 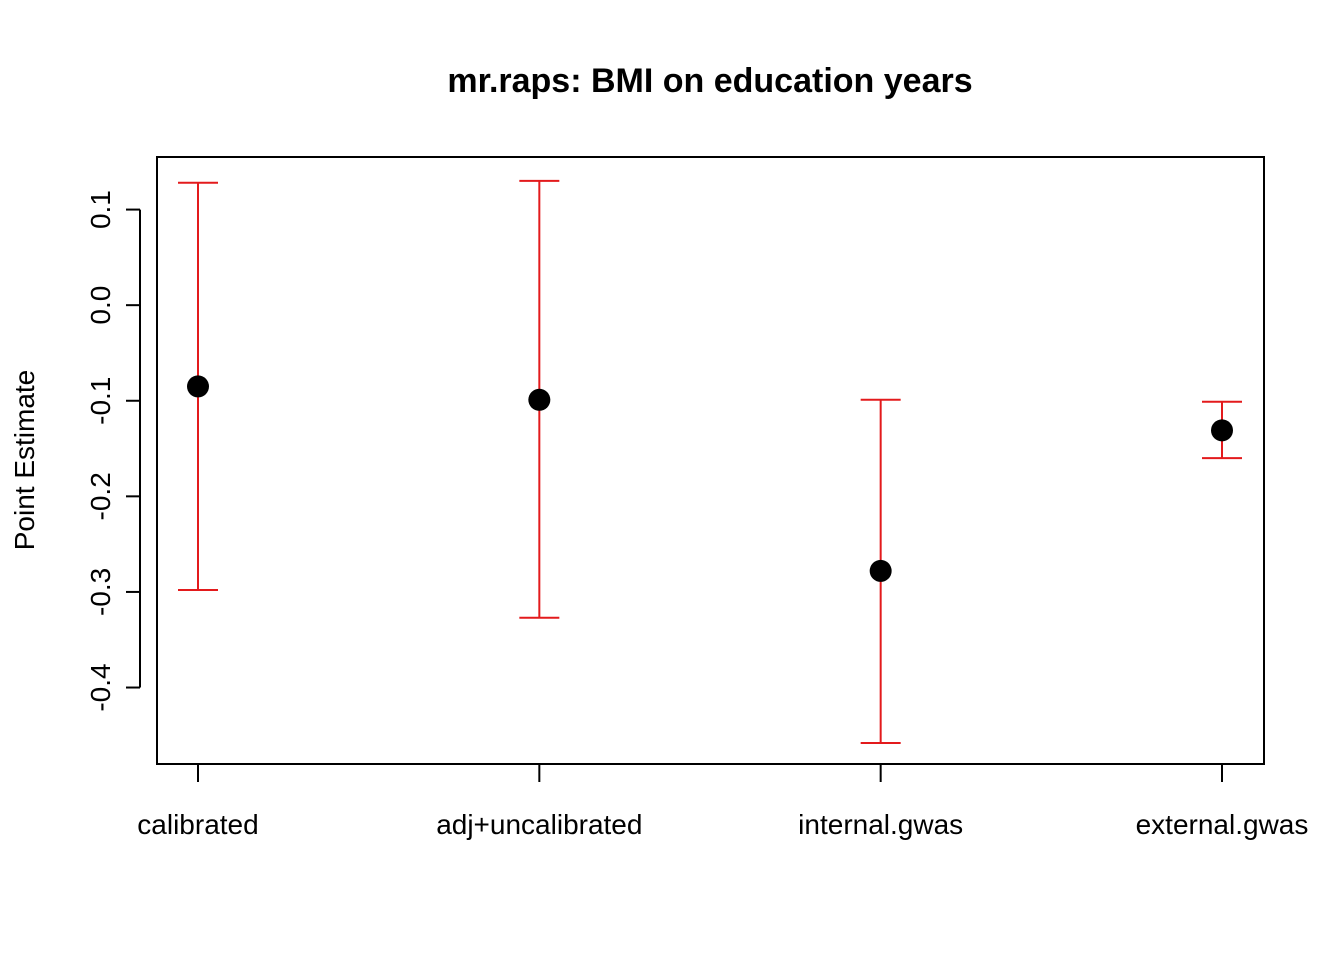 I want to click on y-tick-label: 0.1, so click(x=100, y=209).